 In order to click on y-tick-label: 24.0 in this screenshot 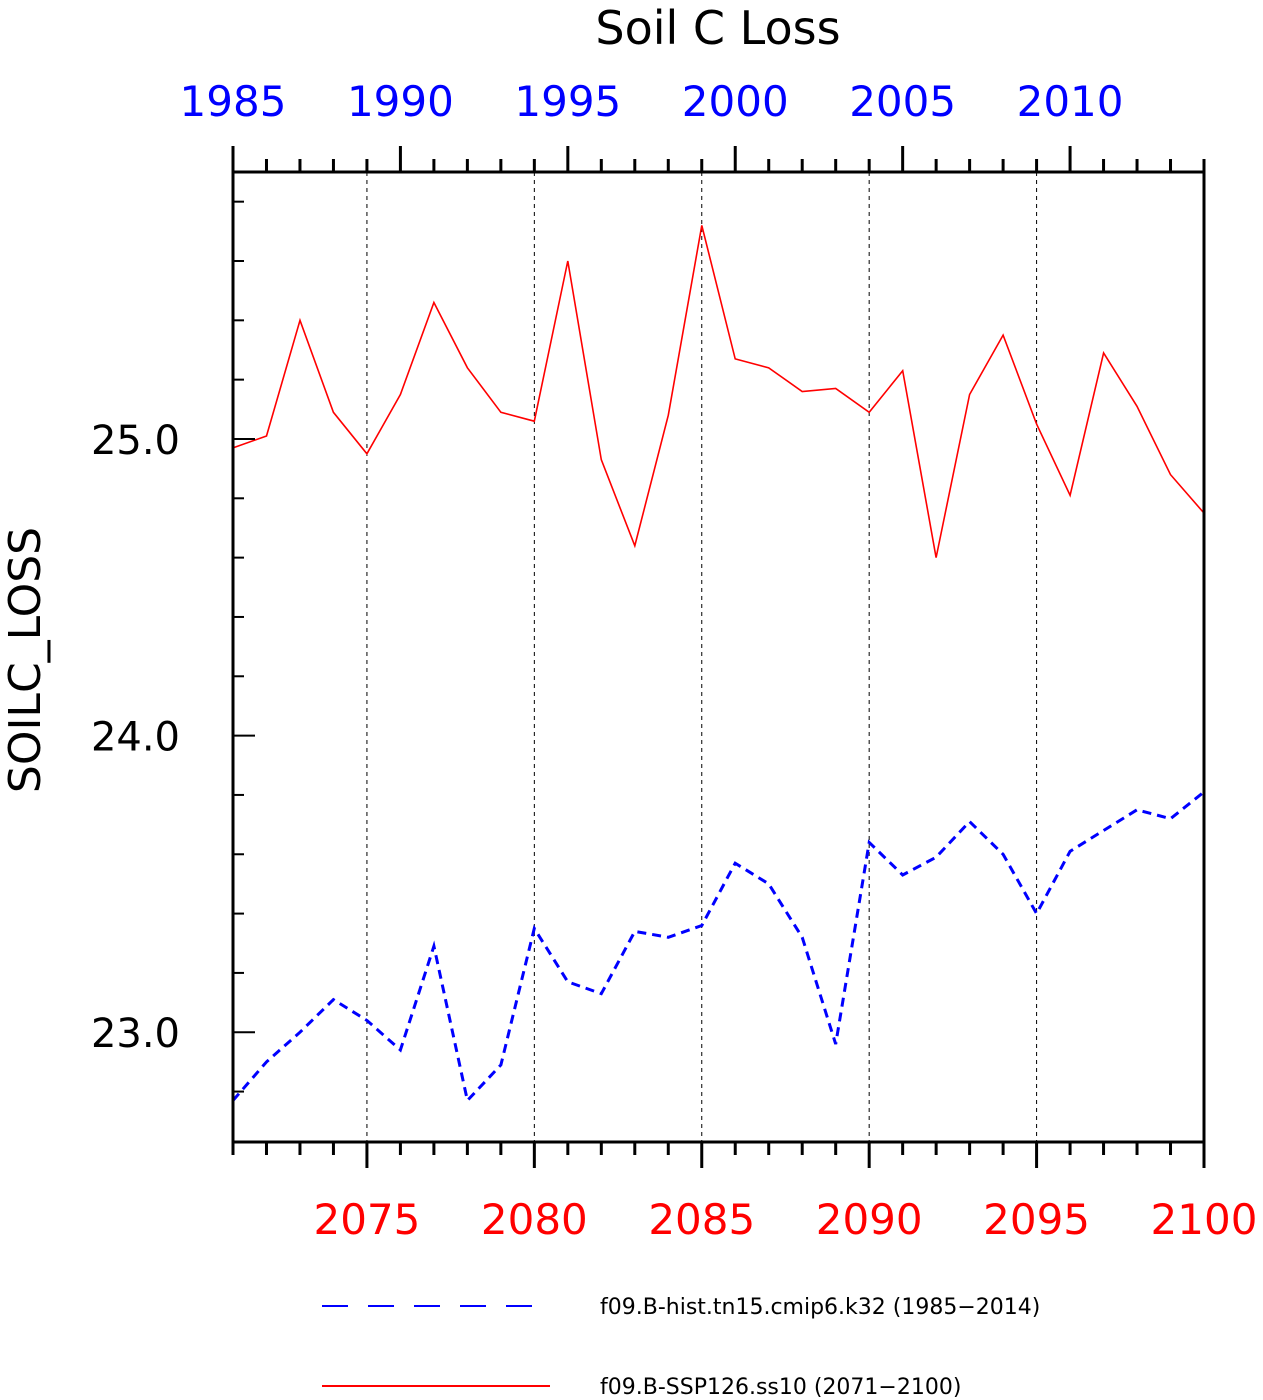, I will do `click(135, 738)`.